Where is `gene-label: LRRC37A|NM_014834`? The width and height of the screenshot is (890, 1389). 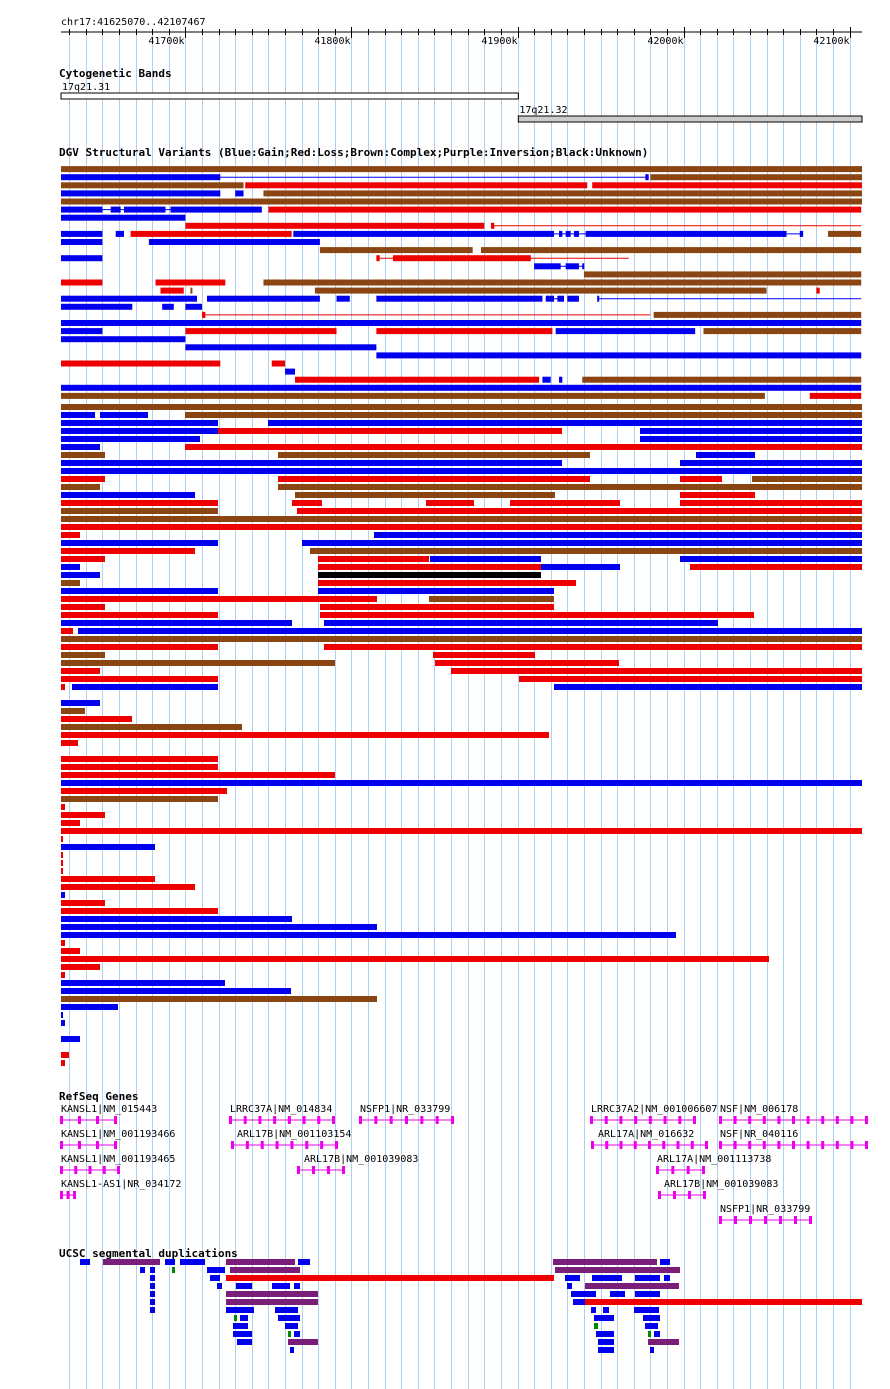 gene-label: LRRC37A|NM_014834 is located at coordinates (281, 1109).